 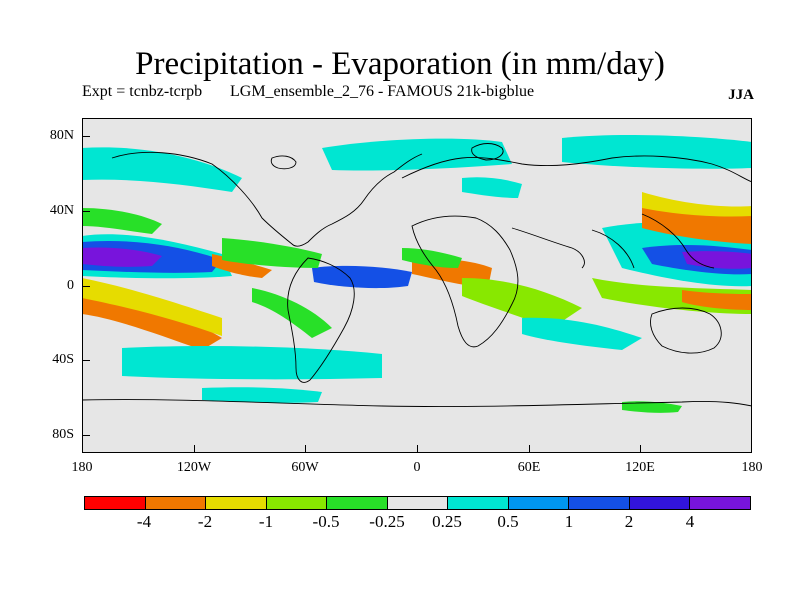 What do you see at coordinates (417, 467) in the screenshot?
I see `x-label-0: 0` at bounding box center [417, 467].